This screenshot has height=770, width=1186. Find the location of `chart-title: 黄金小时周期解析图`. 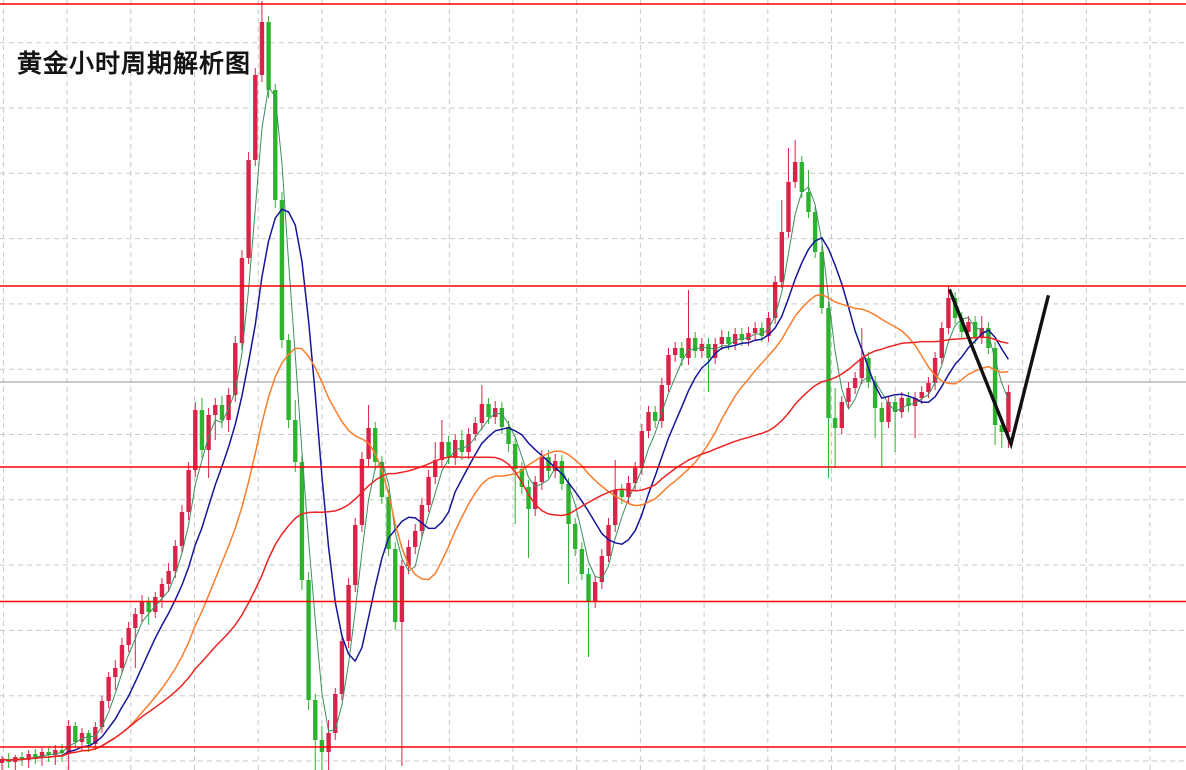

chart-title: 黄金小时周期解析图 is located at coordinates (134, 64).